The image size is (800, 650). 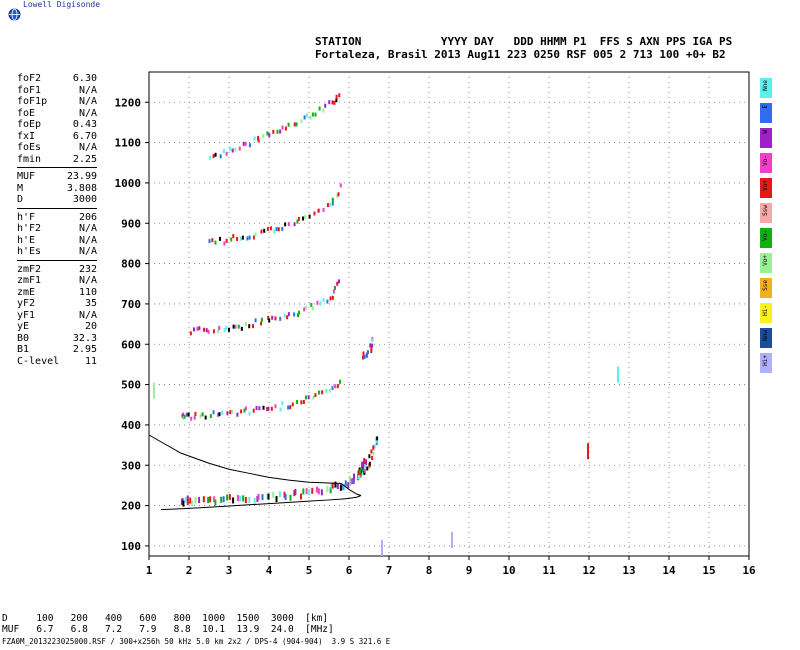 What do you see at coordinates (57, 327) in the screenshot?
I see `param-row-ye: yE 20` at bounding box center [57, 327].